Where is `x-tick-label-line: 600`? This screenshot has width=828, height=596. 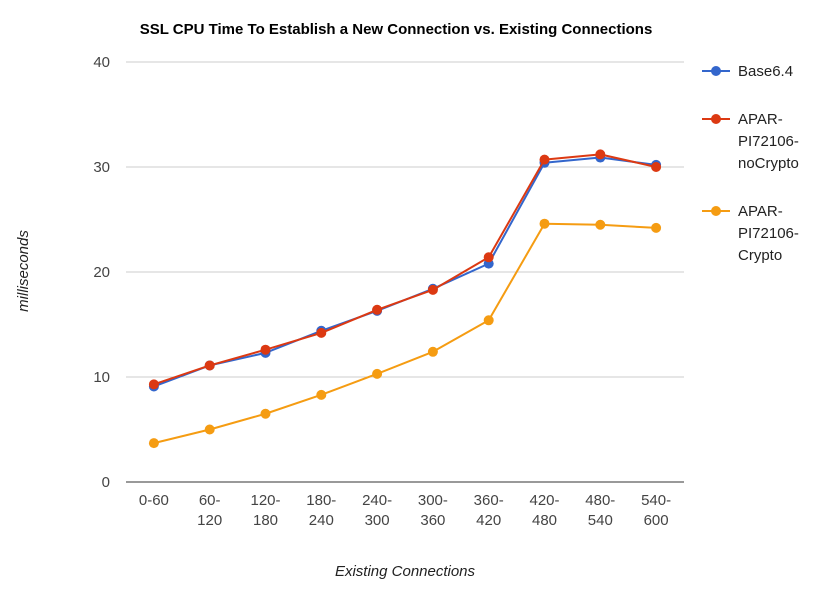 x-tick-label-line: 600 is located at coordinates (656, 520).